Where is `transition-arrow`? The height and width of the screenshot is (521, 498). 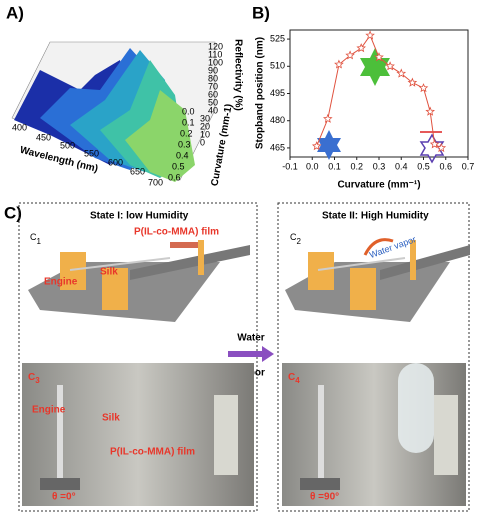 transition-arrow is located at coordinates (251, 354).